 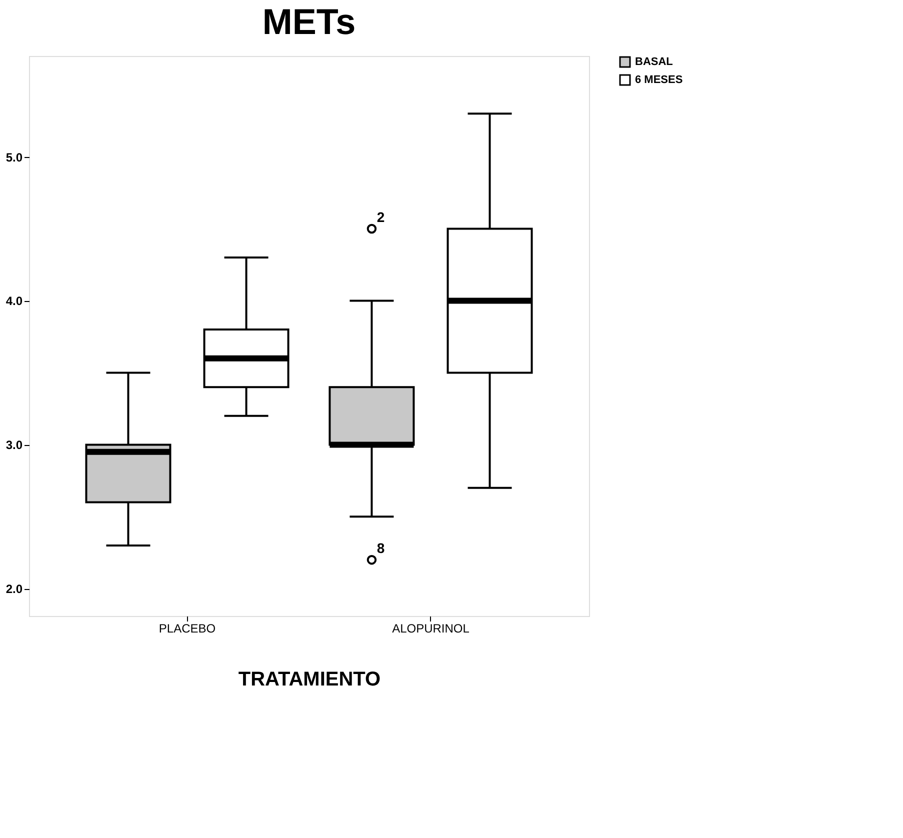 I want to click on y-tick-label: 3.0, so click(x=14, y=445).